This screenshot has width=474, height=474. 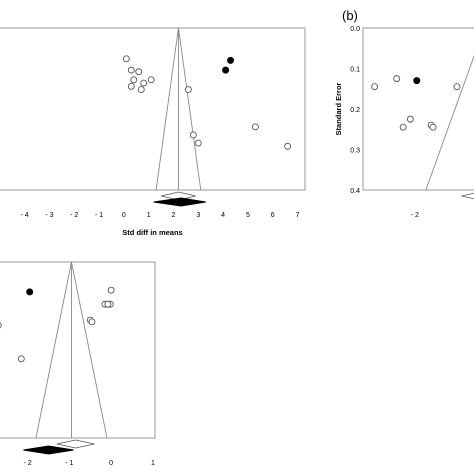 I want to click on y-tick-label: 0.4, so click(x=355, y=191).